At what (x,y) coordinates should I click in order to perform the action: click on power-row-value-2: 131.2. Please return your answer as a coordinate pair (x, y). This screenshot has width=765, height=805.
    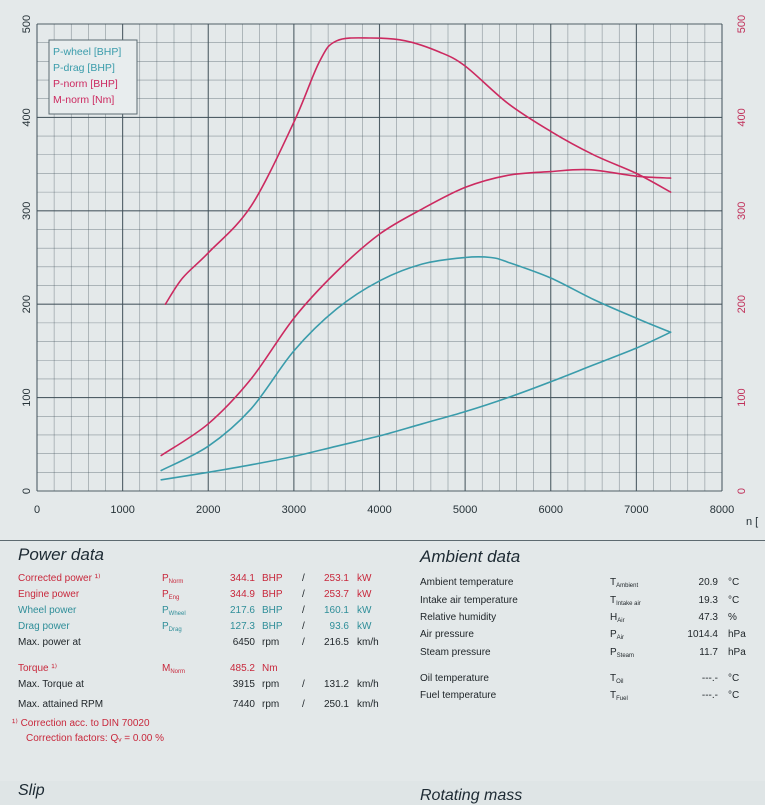
    Looking at the image, I should click on (336, 684).